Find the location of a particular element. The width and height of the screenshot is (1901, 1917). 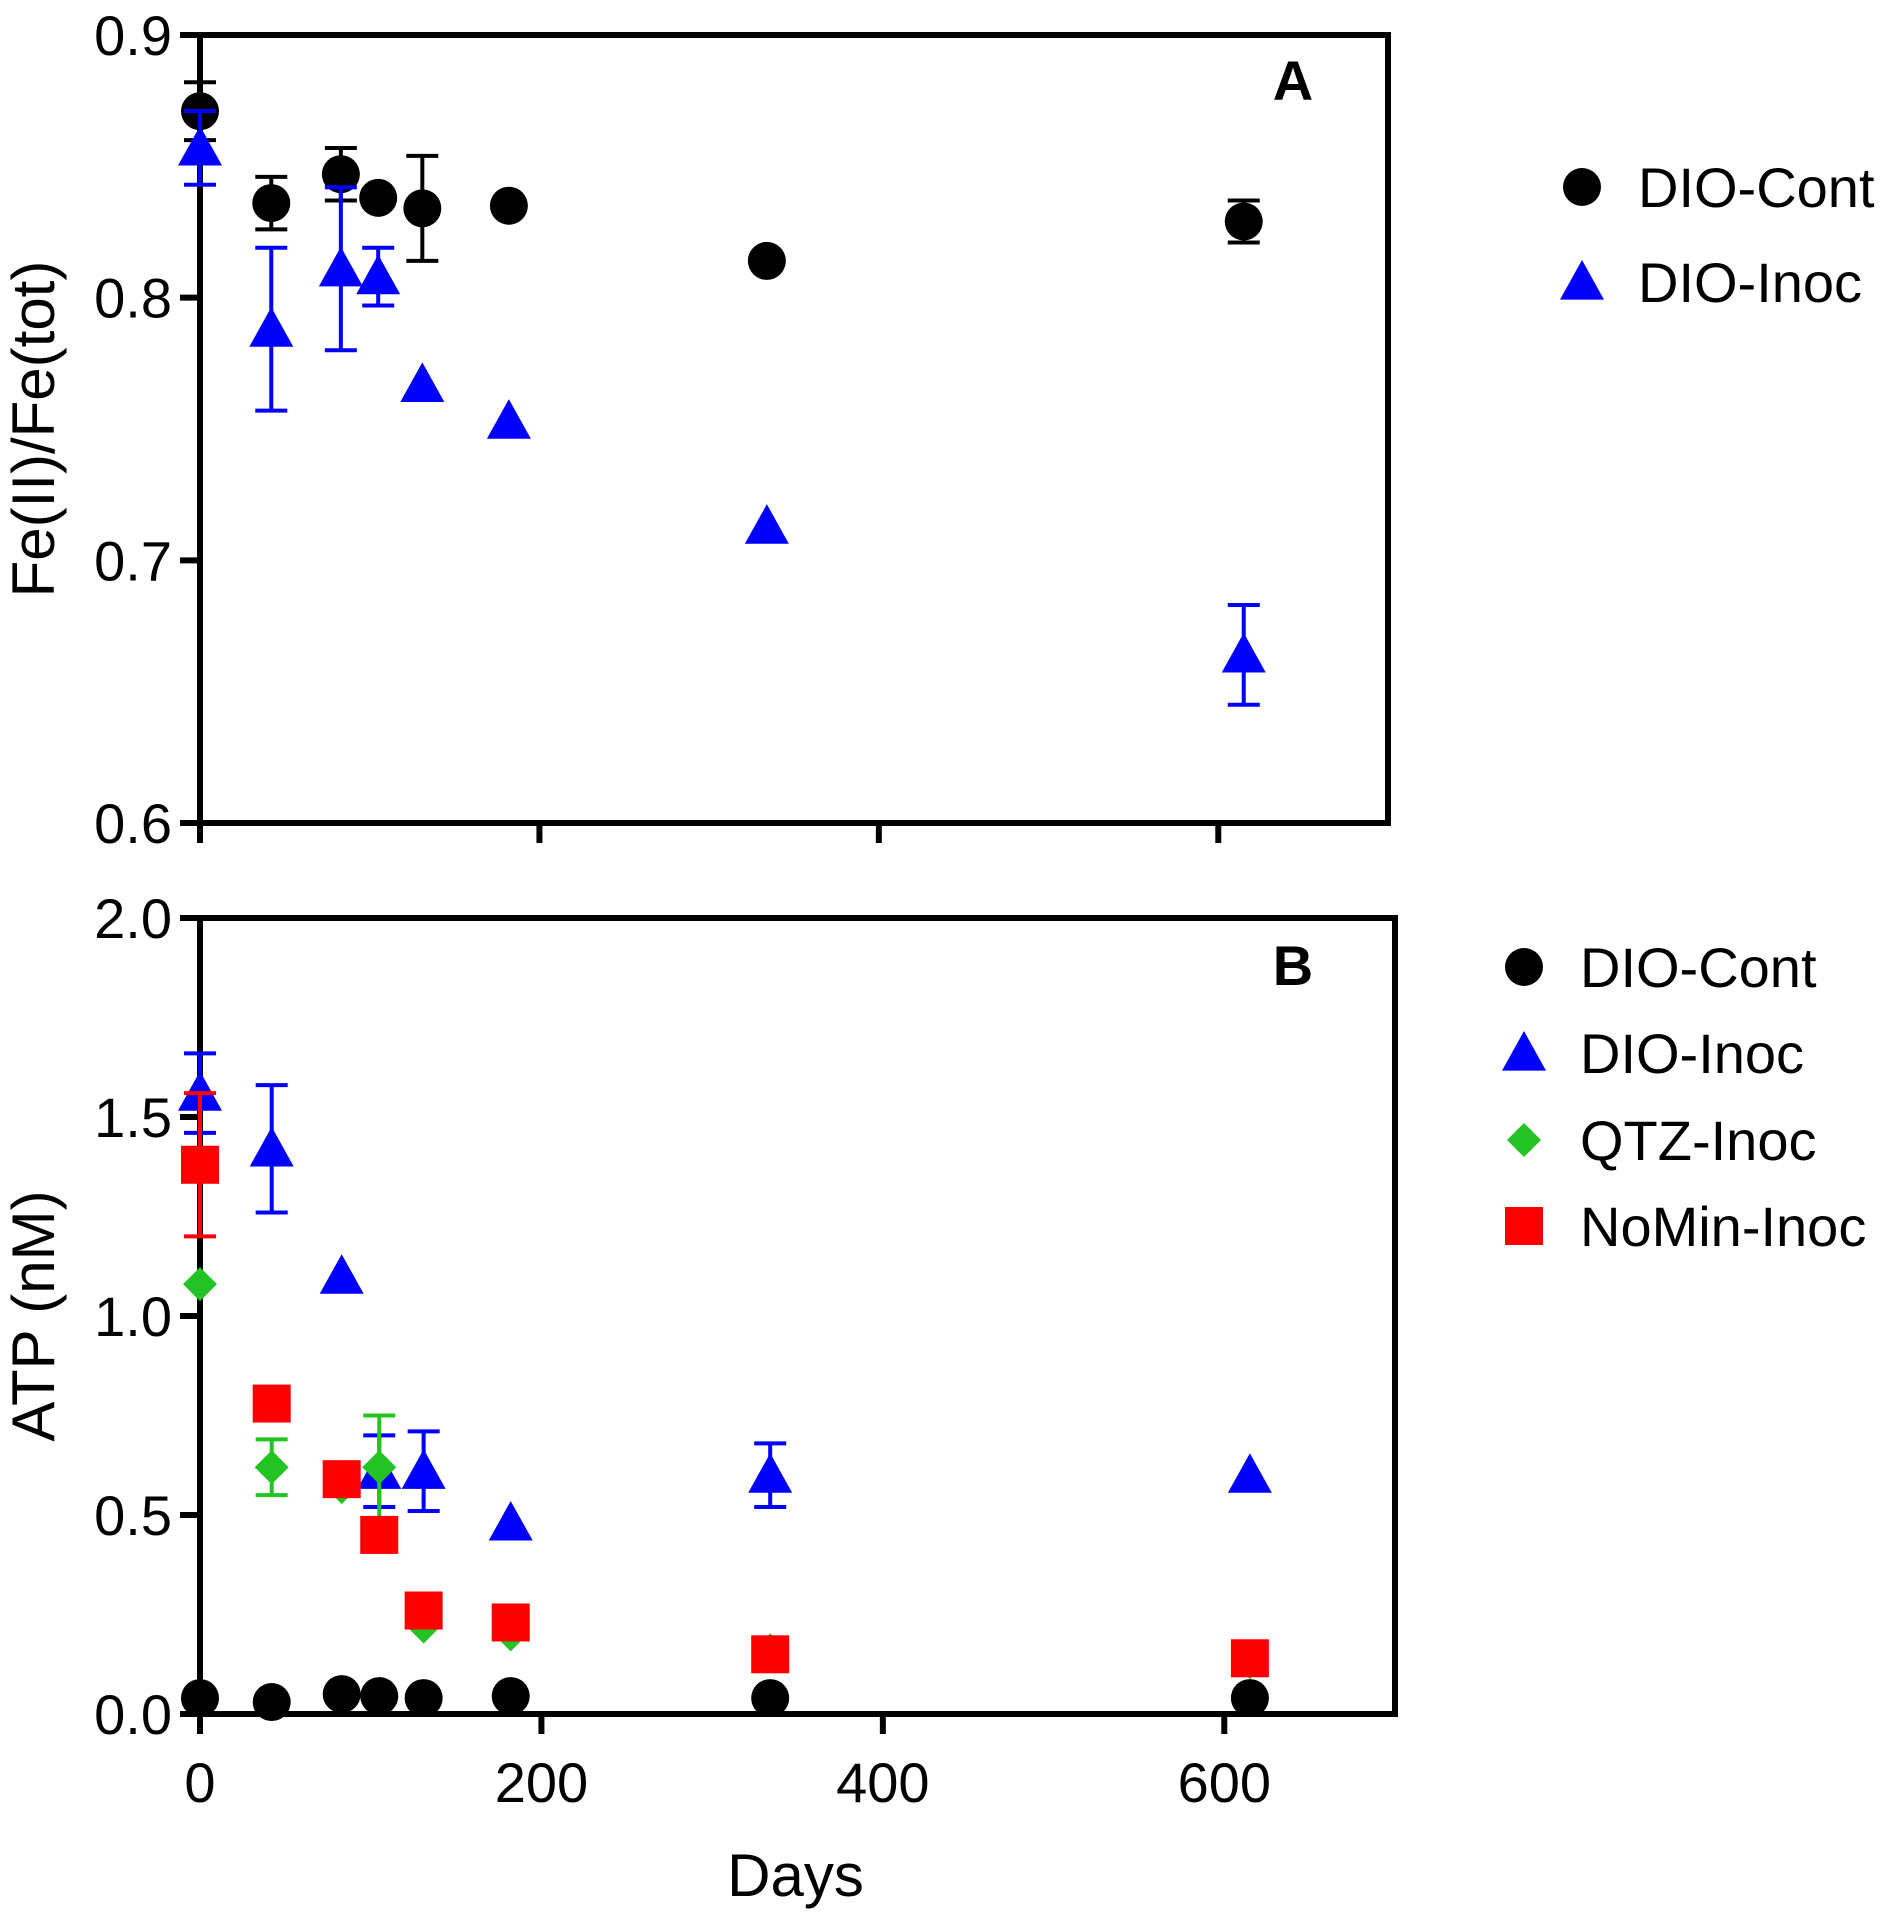

y-tick-label: 0.9 is located at coordinates (133, 35).